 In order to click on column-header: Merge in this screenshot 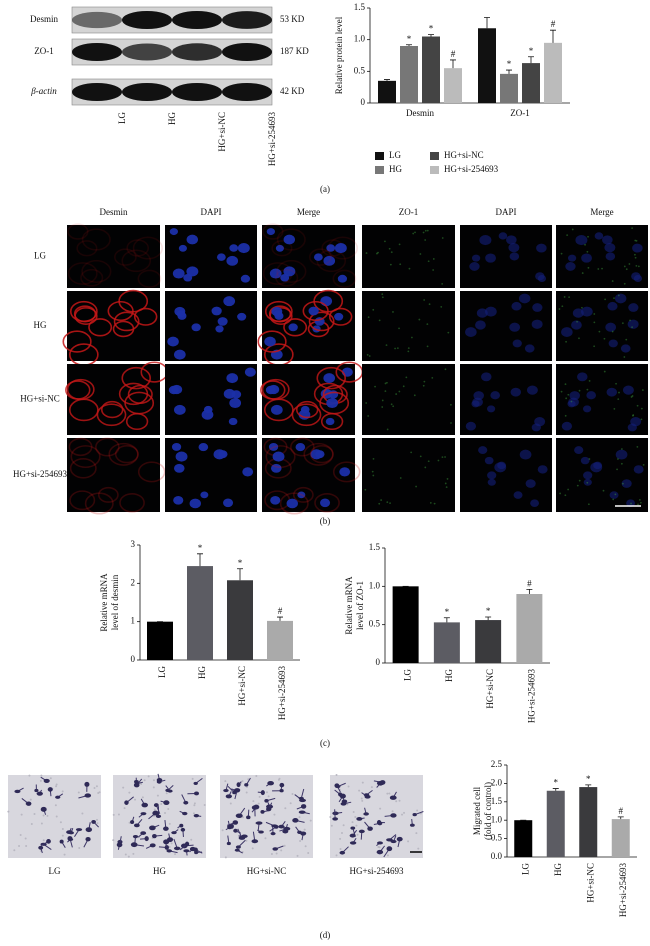, I will do `click(308, 212)`.